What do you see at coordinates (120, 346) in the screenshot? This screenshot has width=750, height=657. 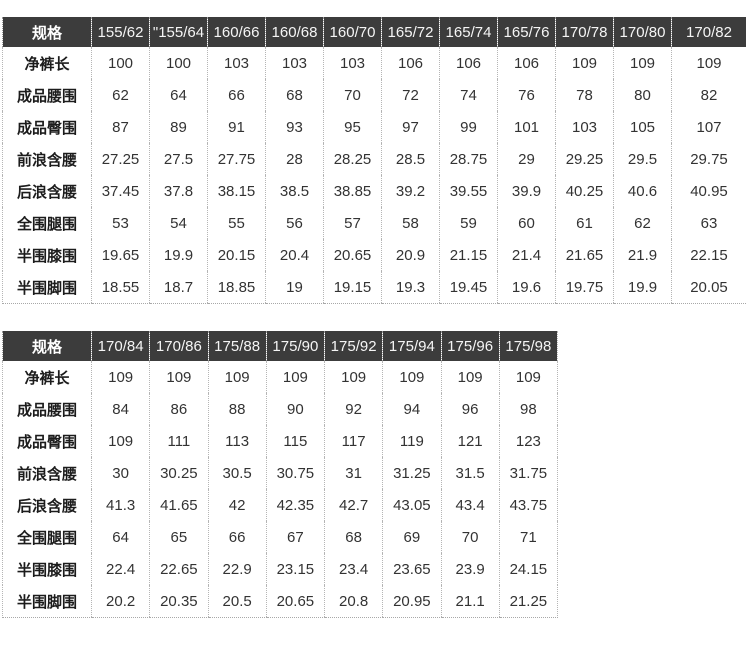 I see `size-header-cell: 170/84` at bounding box center [120, 346].